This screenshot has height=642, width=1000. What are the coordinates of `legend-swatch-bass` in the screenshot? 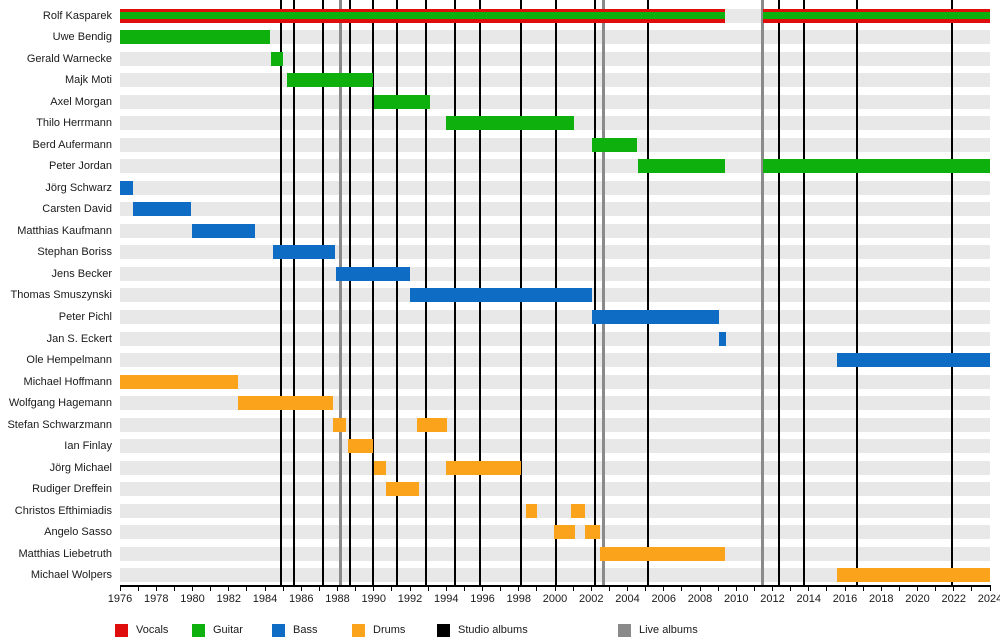 It's located at (278, 630).